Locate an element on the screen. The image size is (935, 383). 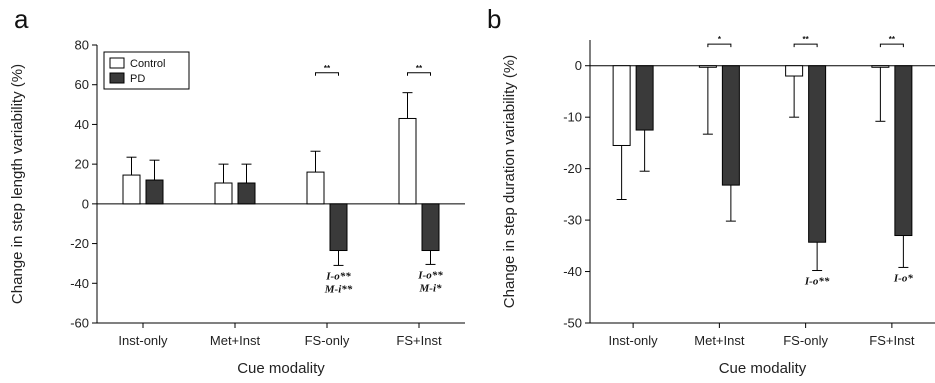
p2-y-axis-label: Change in step duration variability (%) is located at coordinates (509, 181).